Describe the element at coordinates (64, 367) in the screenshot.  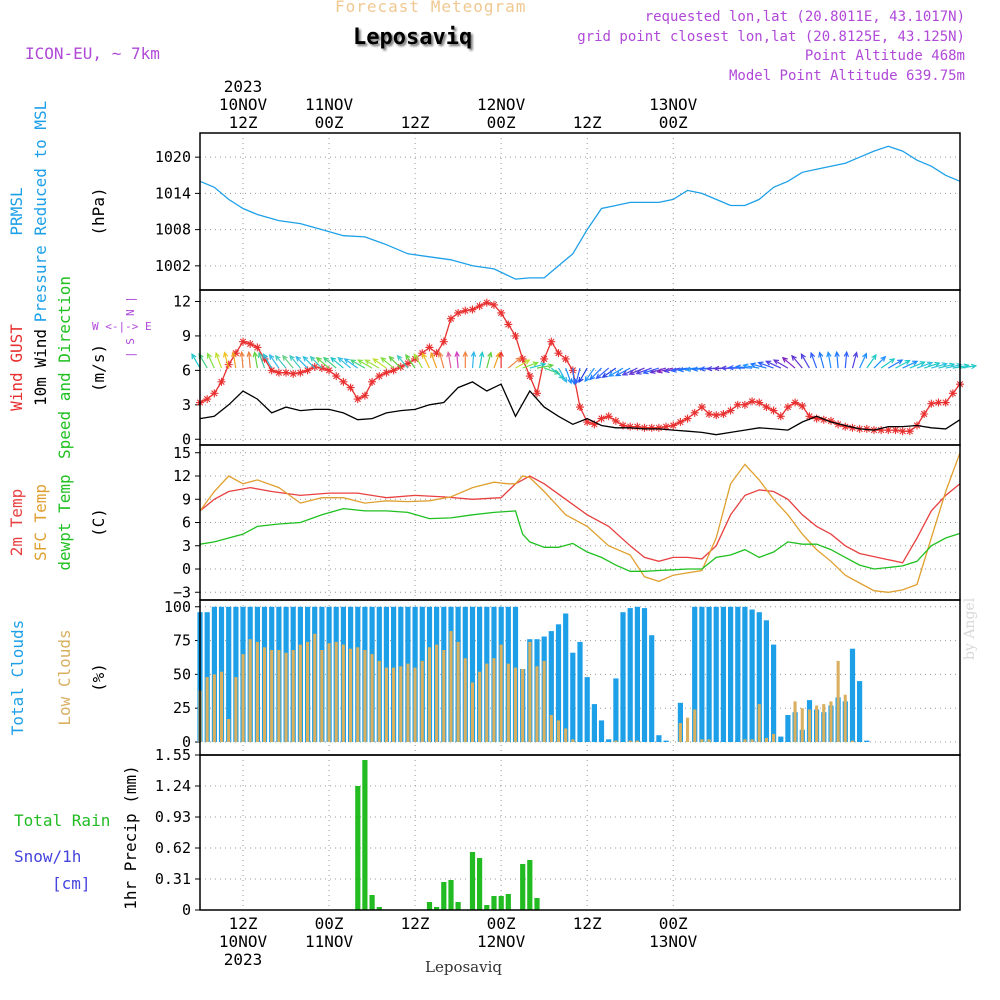
I see `panel-legend-label: Speed and Direction` at that location.